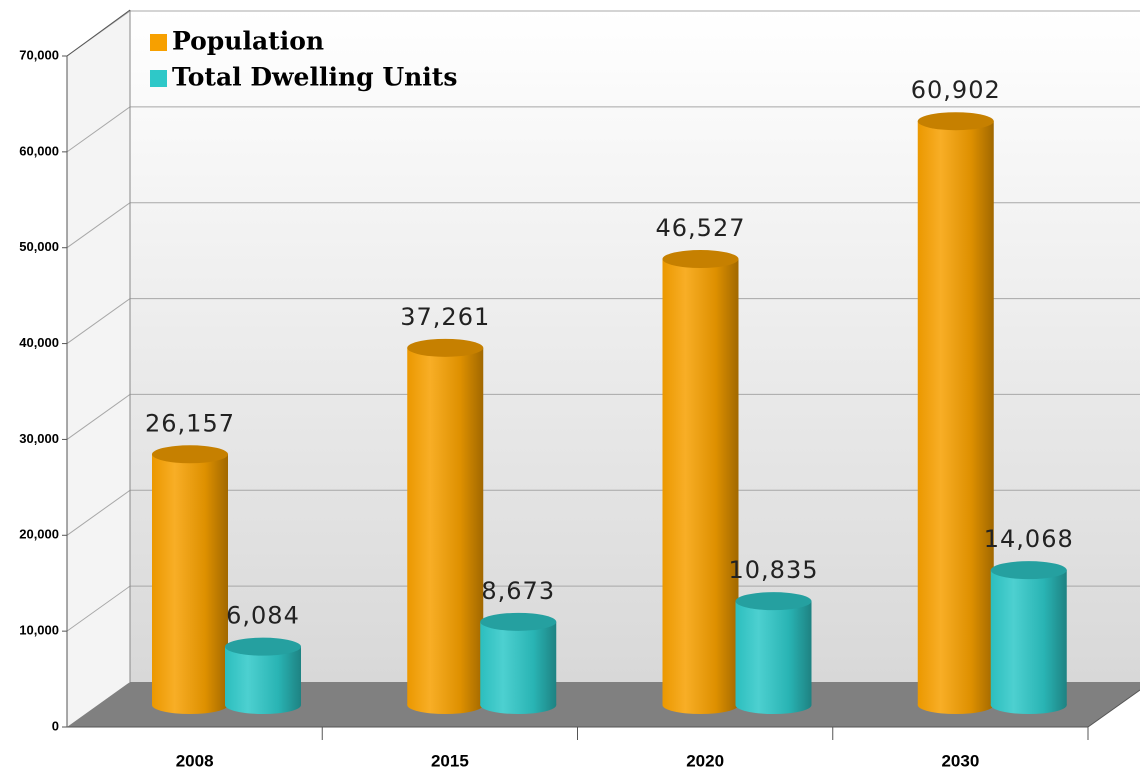  Describe the element at coordinates (314, 77) in the screenshot. I see `legend-label: Total Dwelling Units` at that location.